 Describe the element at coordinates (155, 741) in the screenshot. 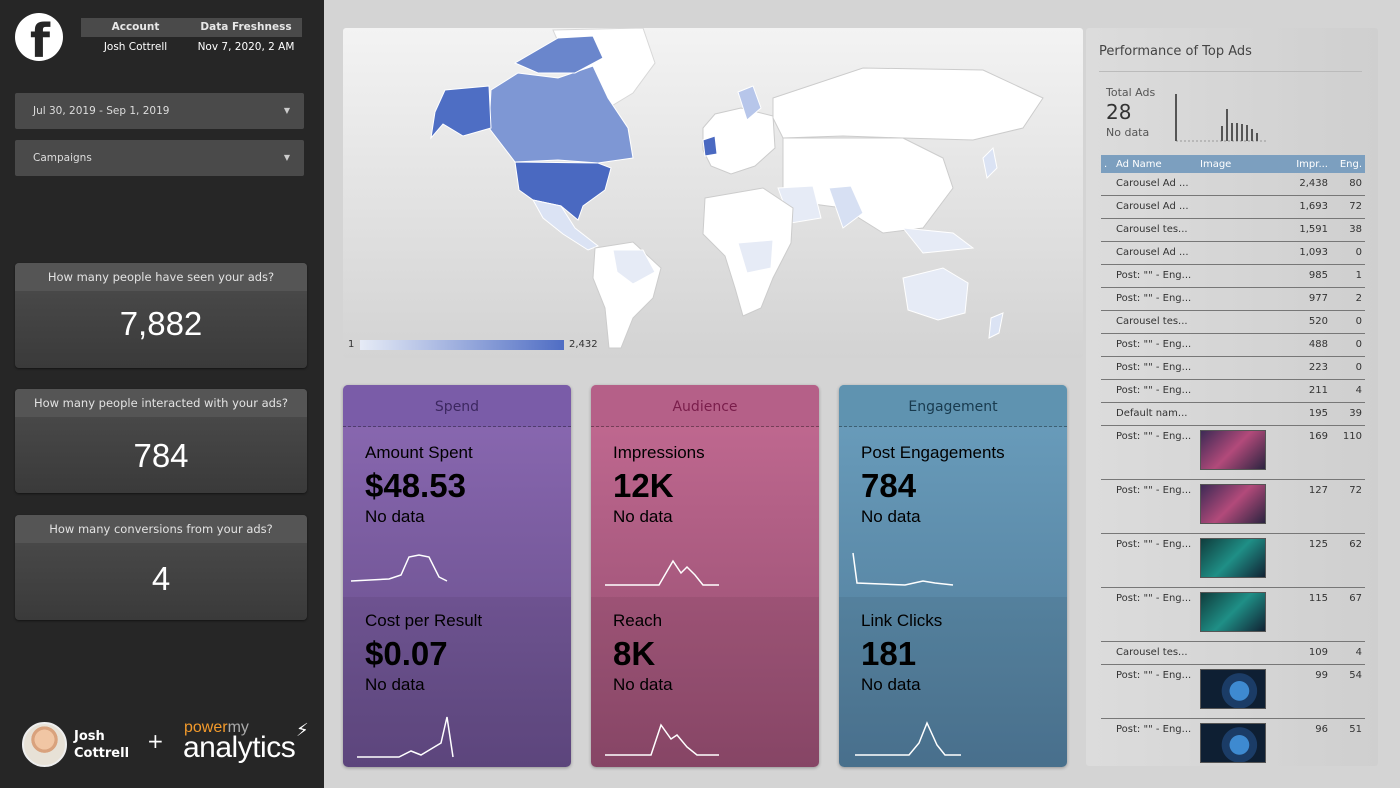

I see `plus-sign: +` at that location.